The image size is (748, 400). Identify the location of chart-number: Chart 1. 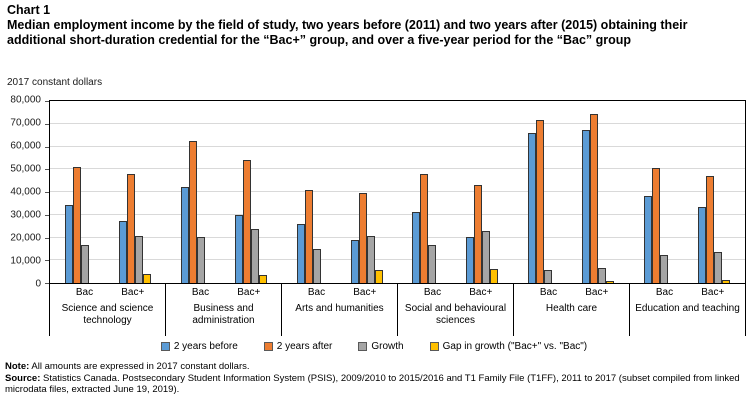
(29, 10).